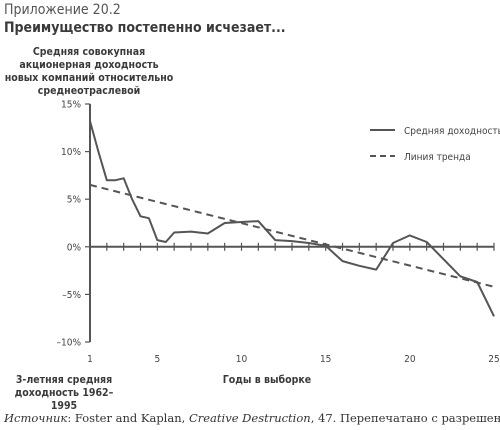 This screenshot has width=500, height=430. What do you see at coordinates (74, 200) in the screenshot?
I see `y-tick-label: 5%` at bounding box center [74, 200].